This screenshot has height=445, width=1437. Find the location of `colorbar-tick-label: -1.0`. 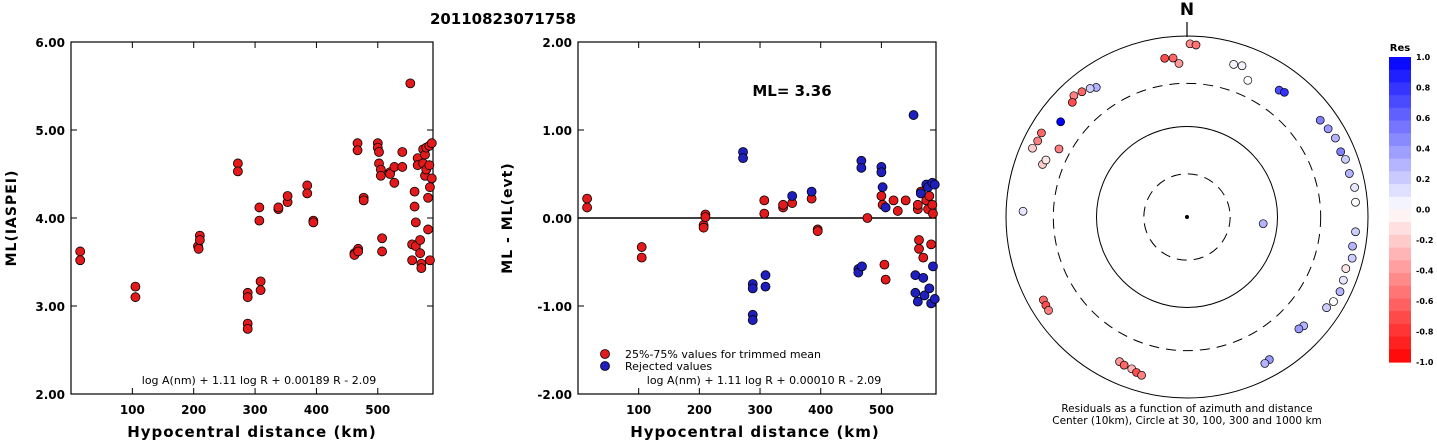

colorbar-tick-label: -1.0 is located at coordinates (1425, 362).